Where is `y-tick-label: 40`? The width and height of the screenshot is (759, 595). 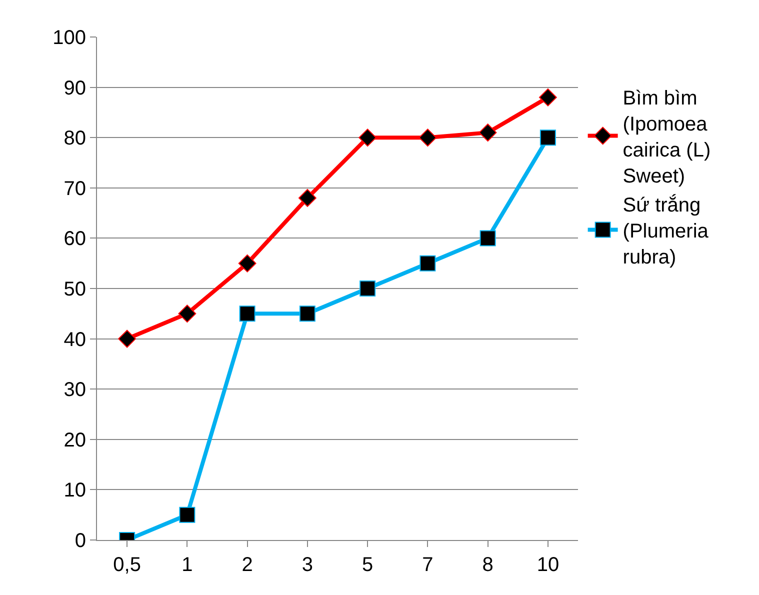 y-tick-label: 40 is located at coordinates (75, 339).